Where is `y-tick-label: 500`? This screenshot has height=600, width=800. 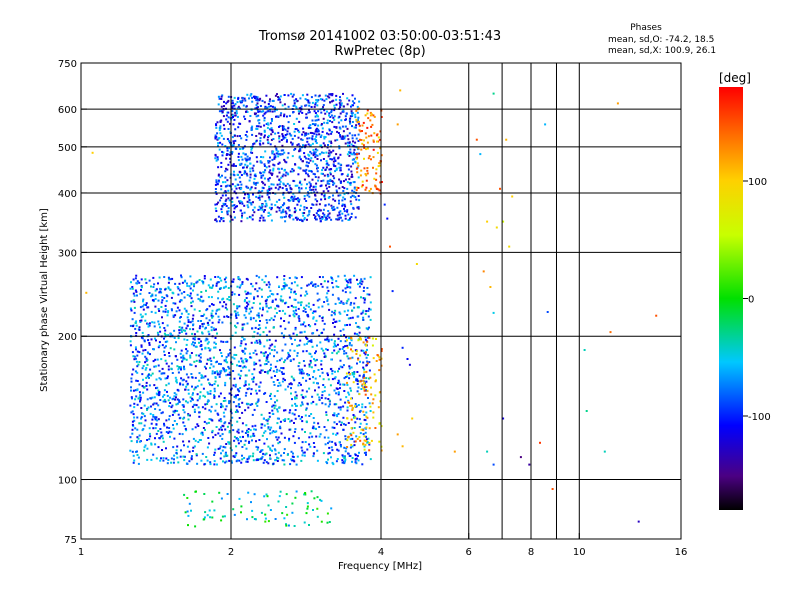
y-tick-label: 500 is located at coordinates (67, 148).